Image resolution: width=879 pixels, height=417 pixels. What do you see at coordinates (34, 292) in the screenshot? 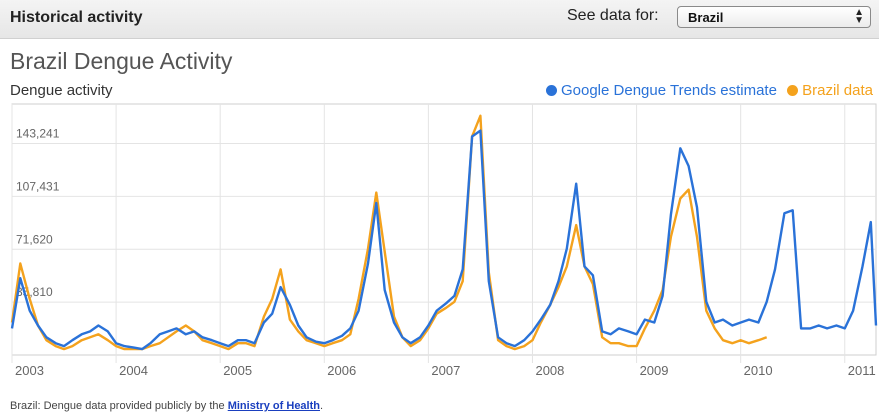
I see `y-tick-label: 35,810` at bounding box center [34, 292].